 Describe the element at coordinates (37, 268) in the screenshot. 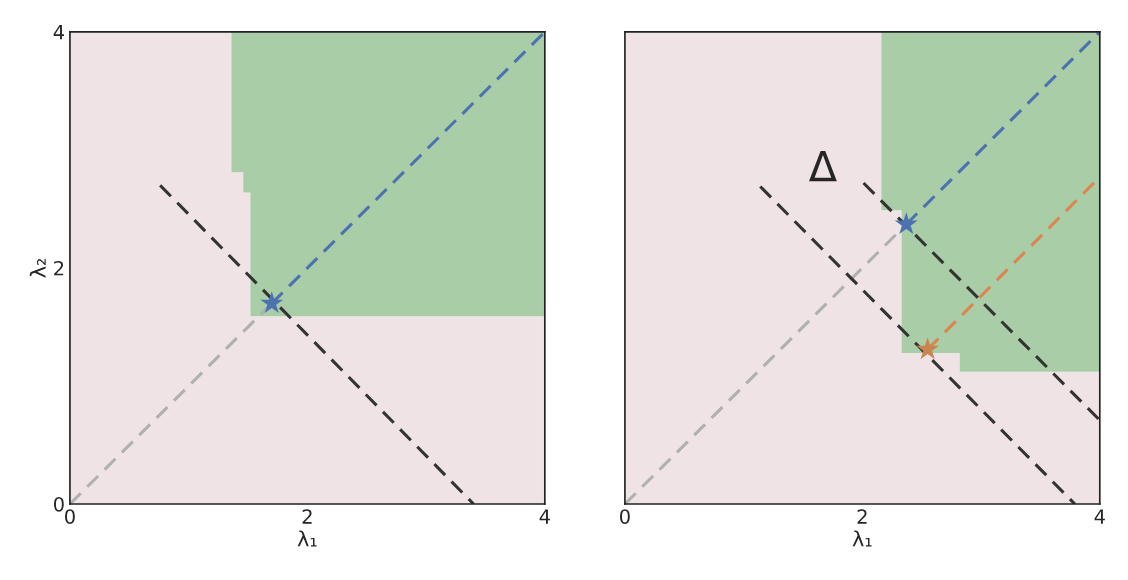

I see `y-axis-title: λ₂` at that location.